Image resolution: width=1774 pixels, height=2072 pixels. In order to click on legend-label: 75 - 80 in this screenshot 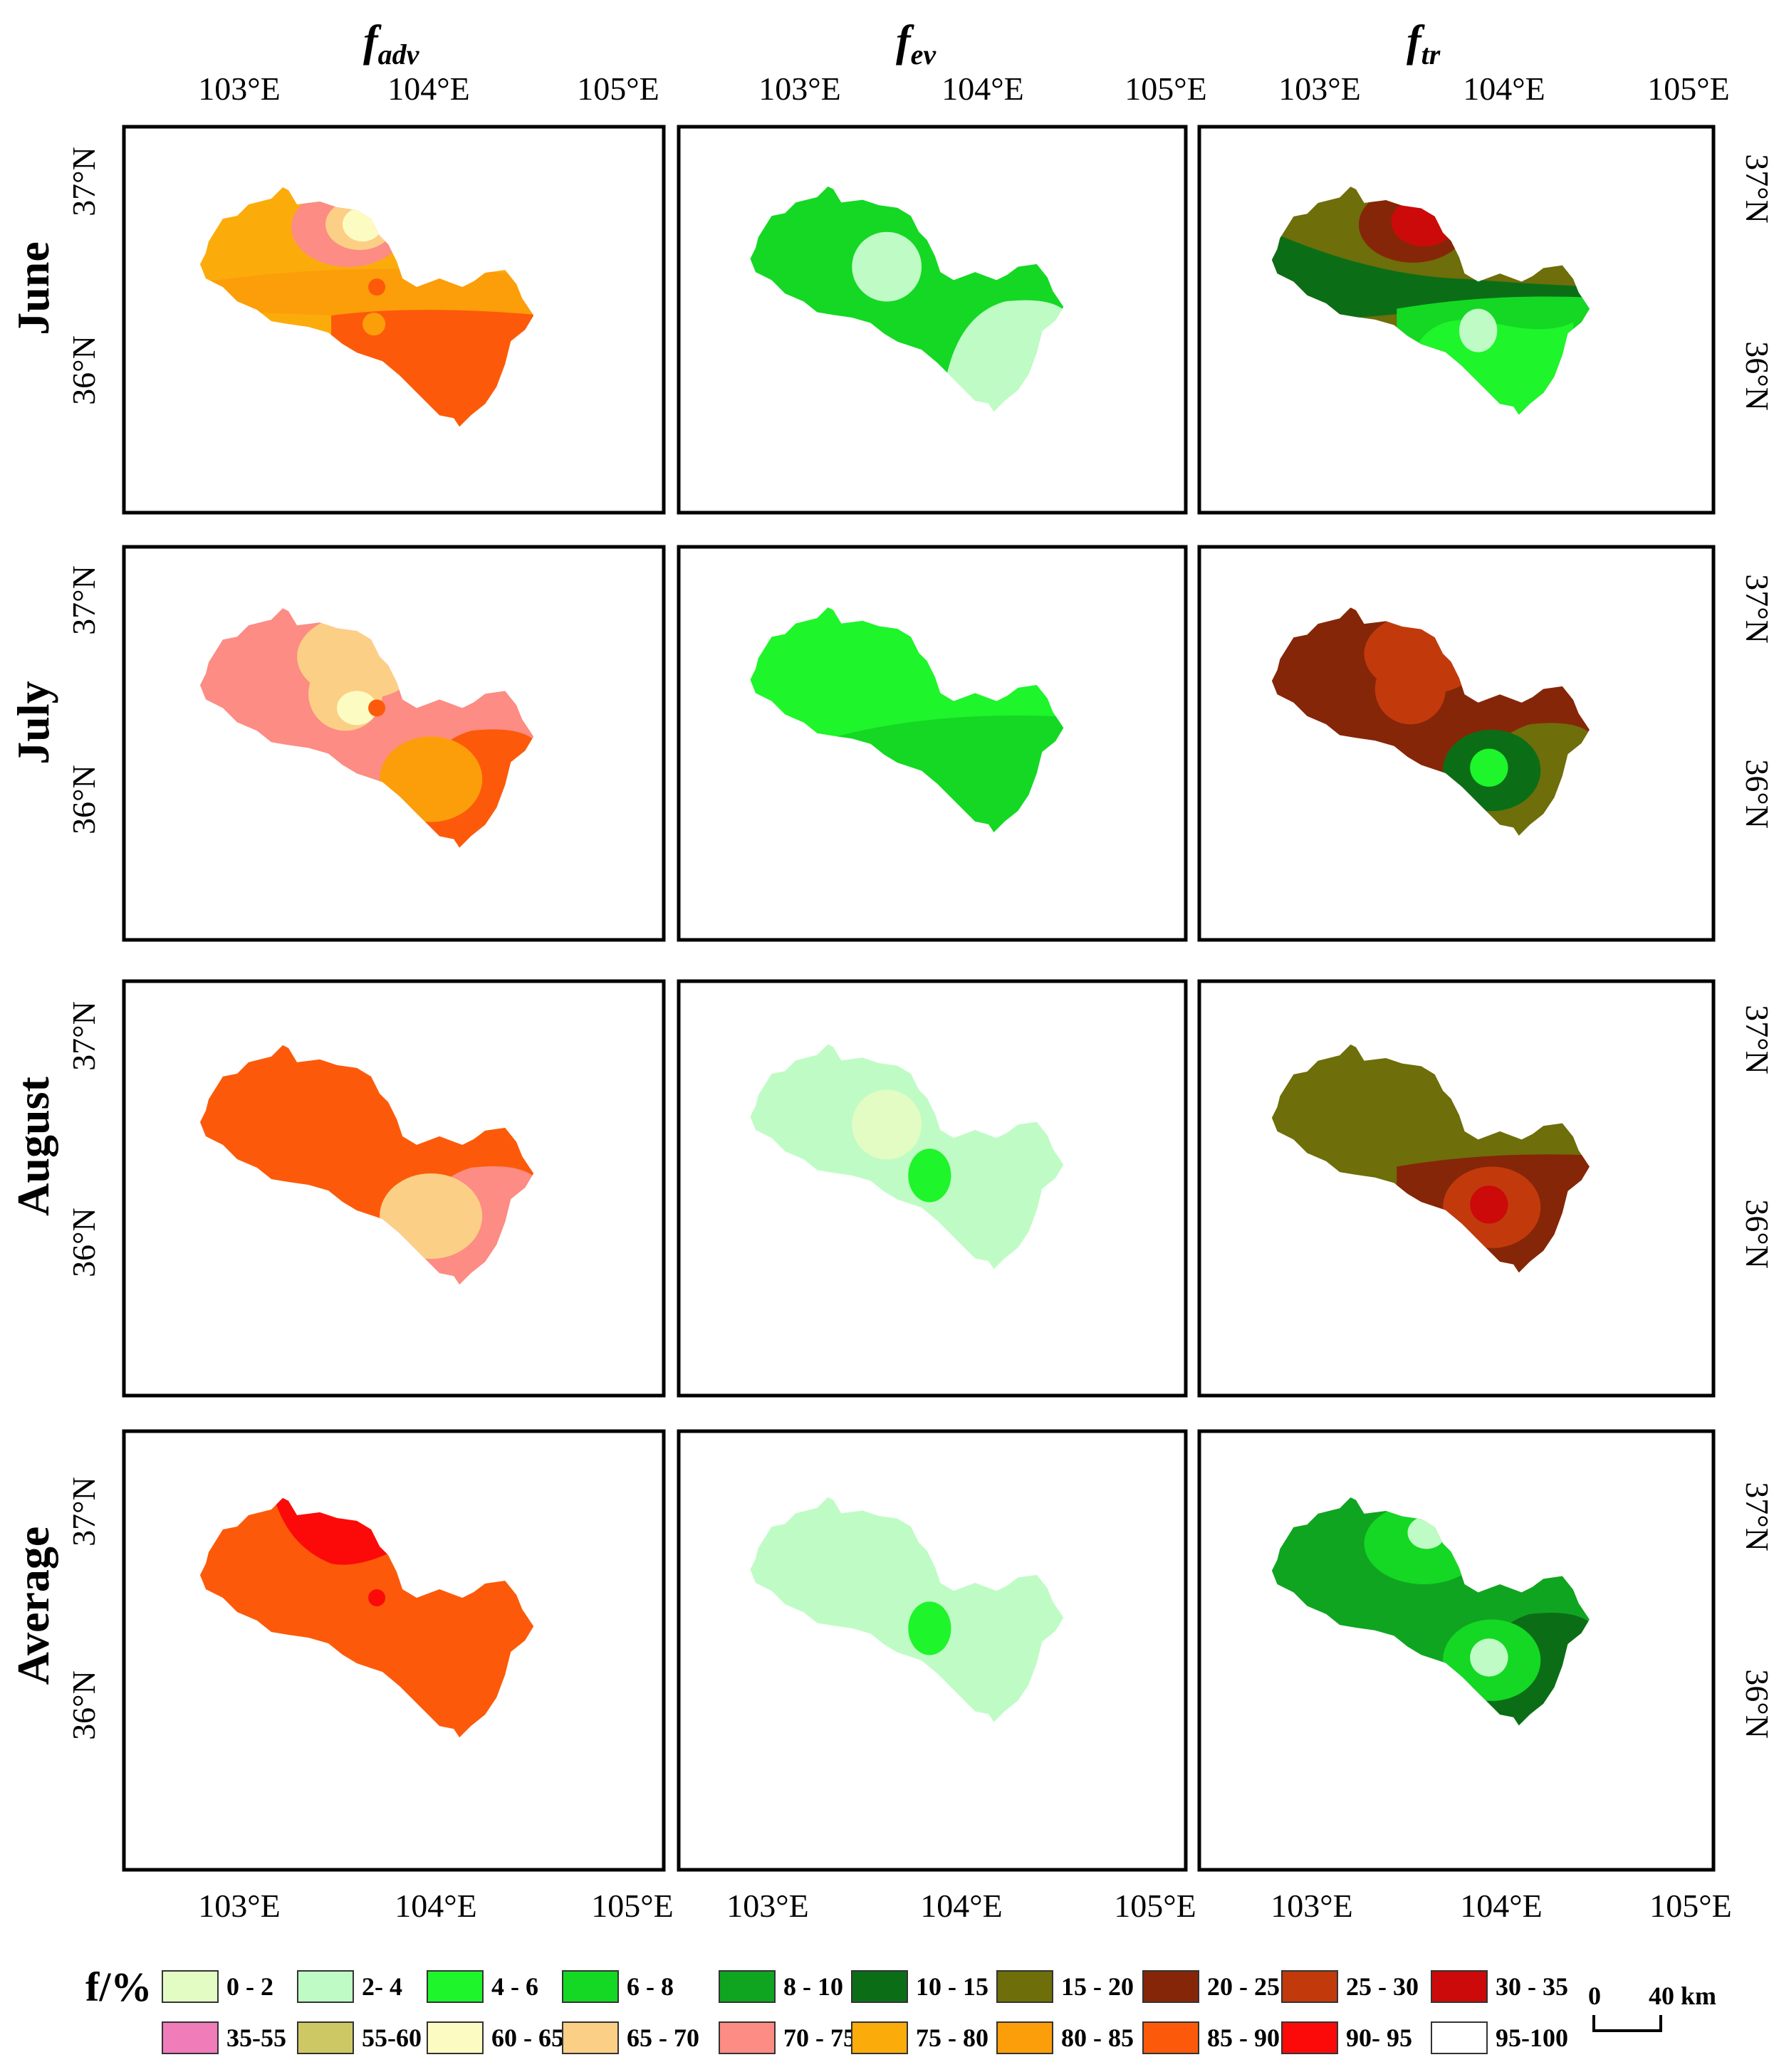, I will do `click(952, 2038)`.